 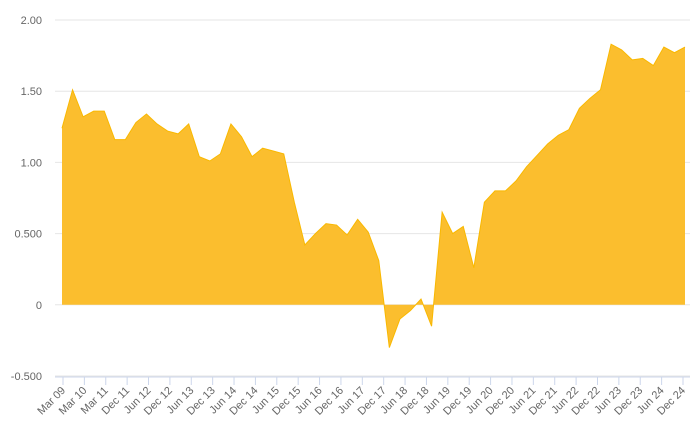 What do you see at coordinates (31, 21) in the screenshot?
I see `y-tick-label: 2.00` at bounding box center [31, 21].